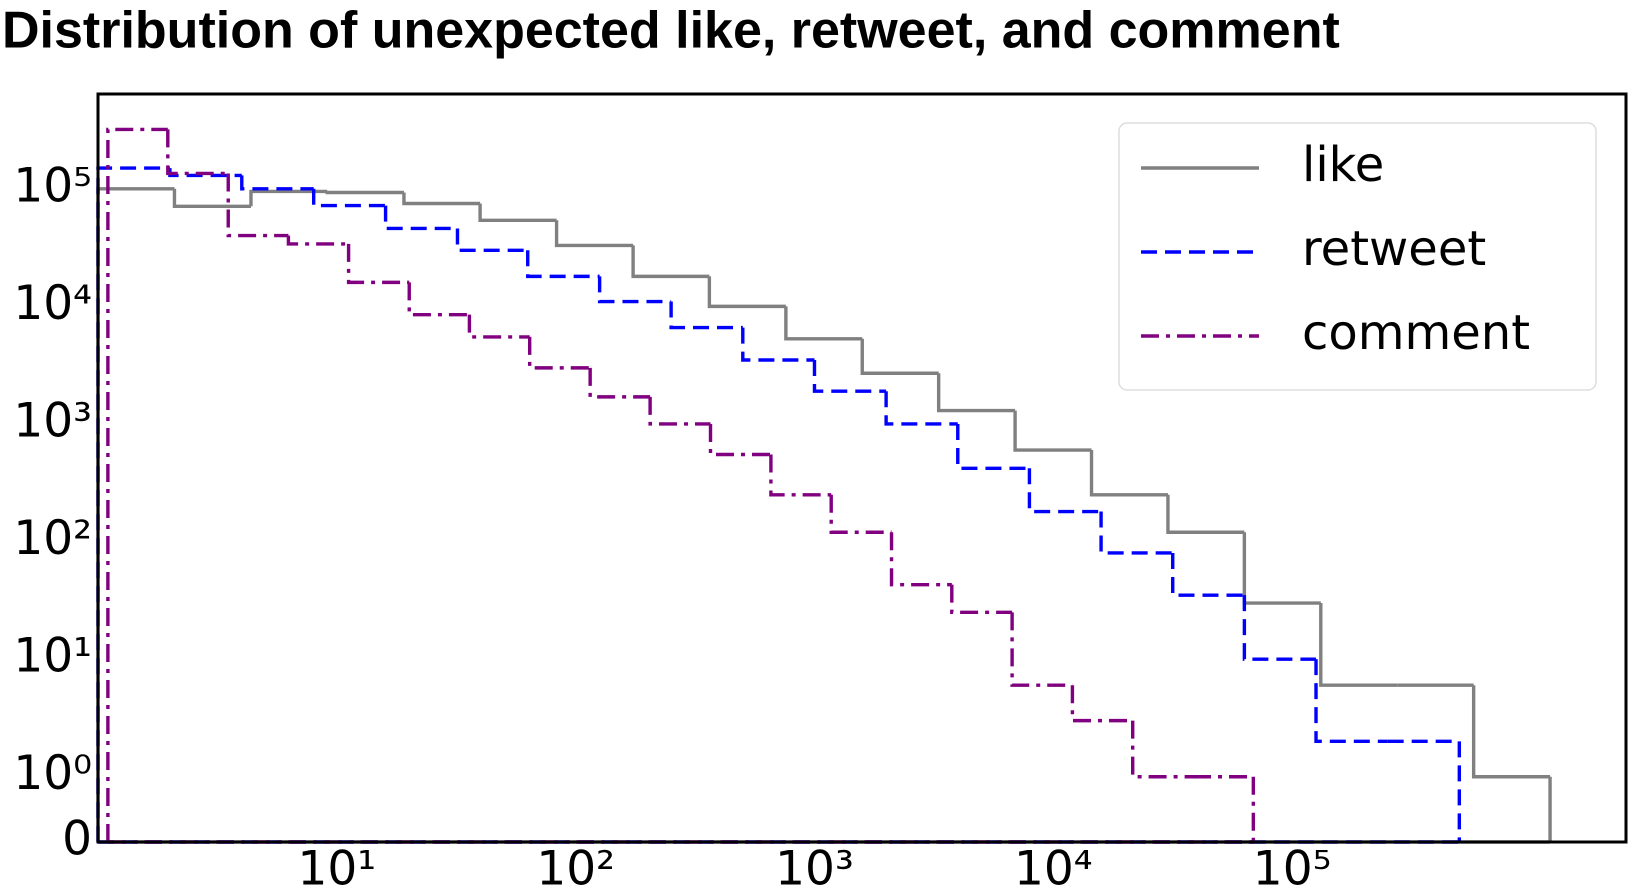  Describe the element at coordinates (52, 656) in the screenshot. I see `y-tick-label: 10¹` at that location.